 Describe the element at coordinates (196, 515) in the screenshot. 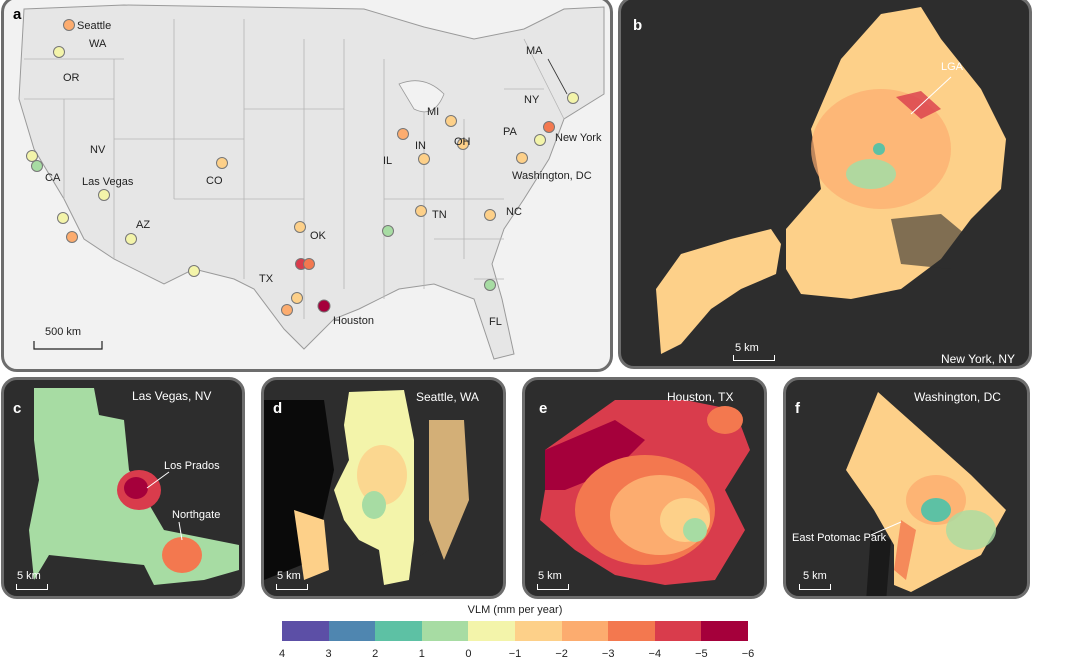

I see `northgate-annotation: Northgate` at that location.